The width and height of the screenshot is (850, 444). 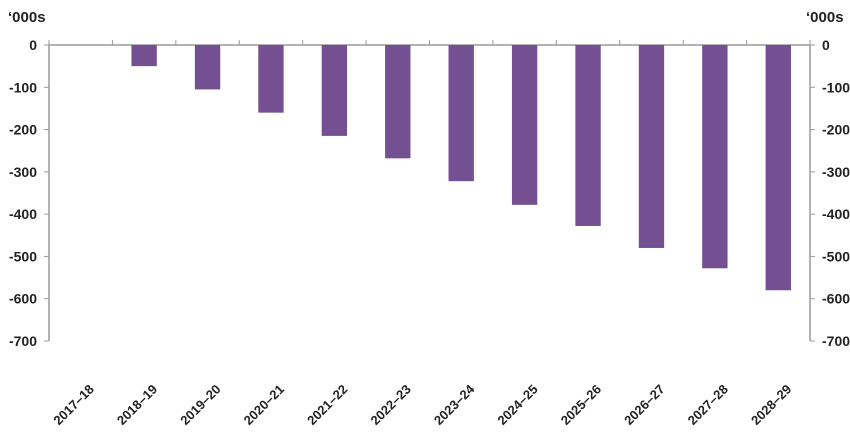 I want to click on x-category-label: 2017–18, so click(x=73, y=405).